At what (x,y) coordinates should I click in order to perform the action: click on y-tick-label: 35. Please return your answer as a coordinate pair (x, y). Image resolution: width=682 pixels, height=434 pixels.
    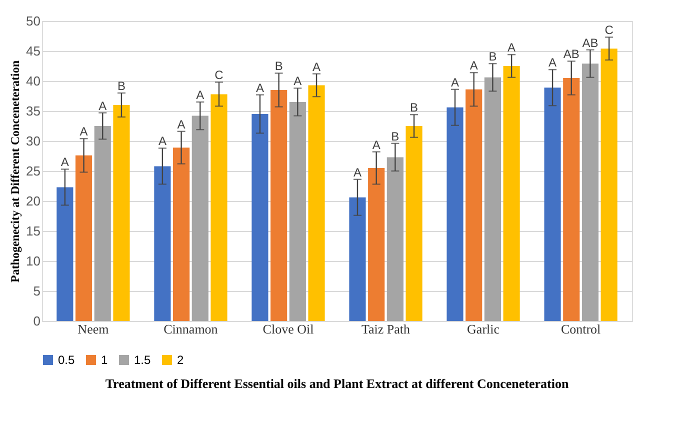
    Looking at the image, I should click on (33, 111).